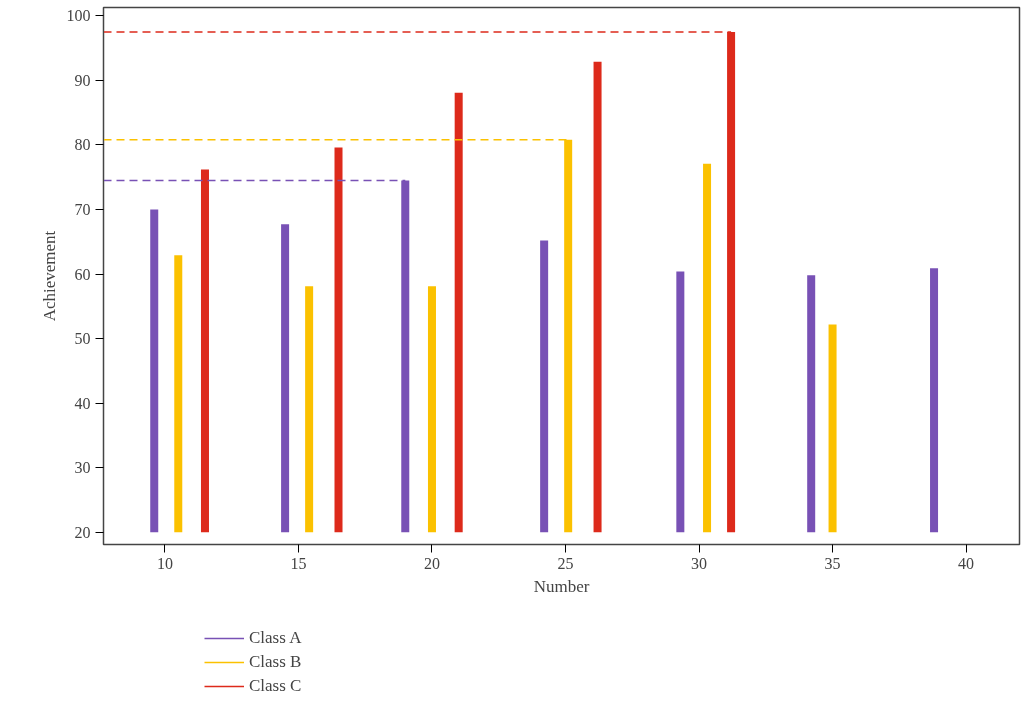 The width and height of the screenshot is (1021, 718). I want to click on y-tick-label: 20, so click(82, 532).